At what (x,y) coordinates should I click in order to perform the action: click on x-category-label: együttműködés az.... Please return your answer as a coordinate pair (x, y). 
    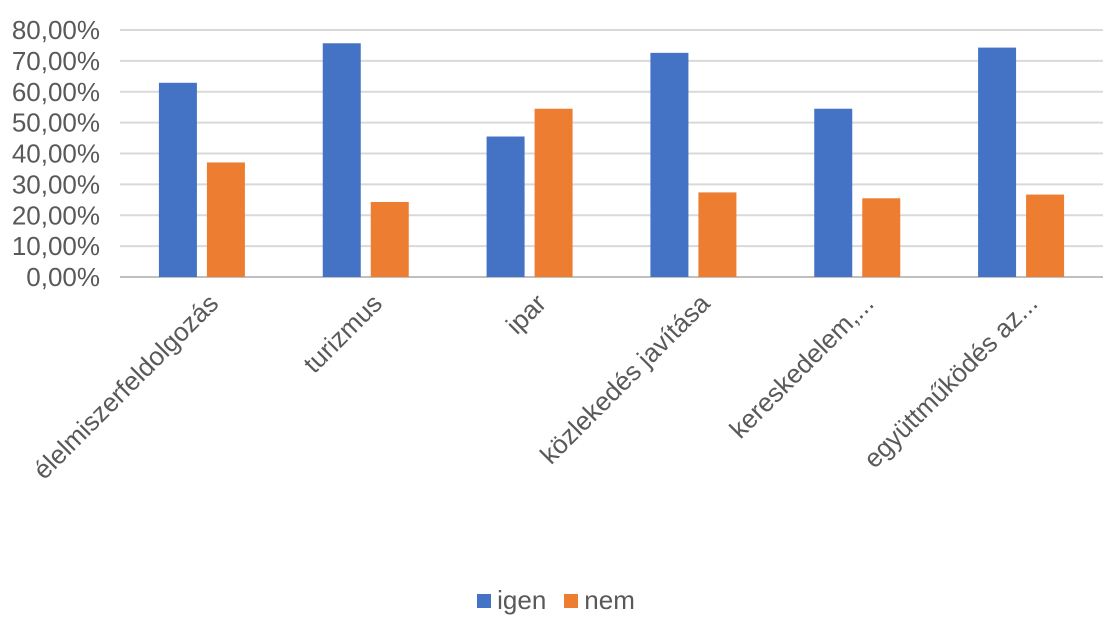
    Looking at the image, I should click on (951, 381).